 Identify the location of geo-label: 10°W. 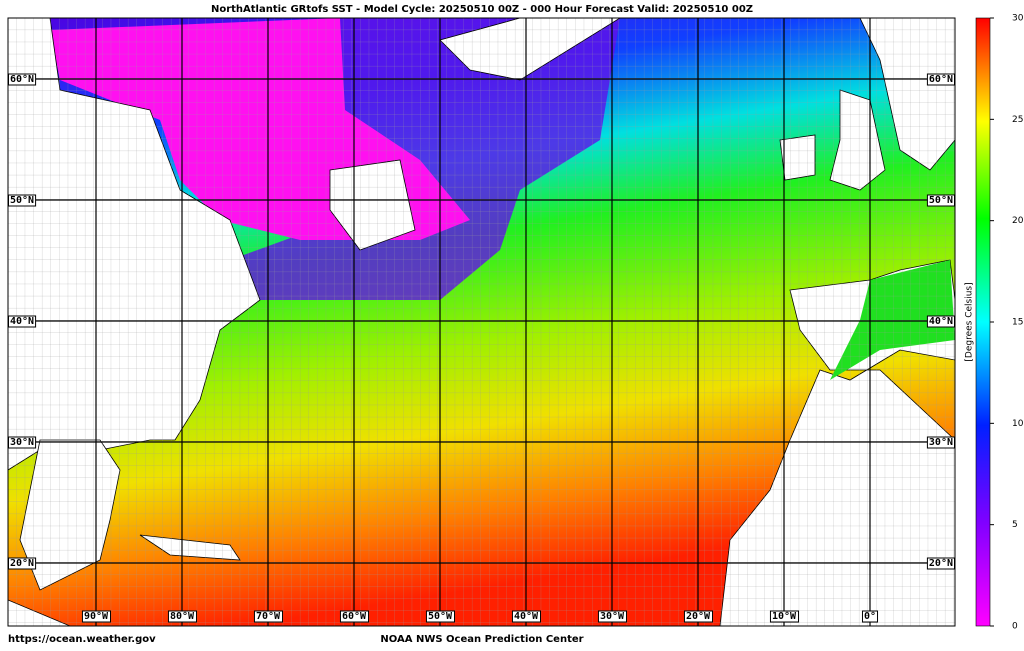
(784, 616).